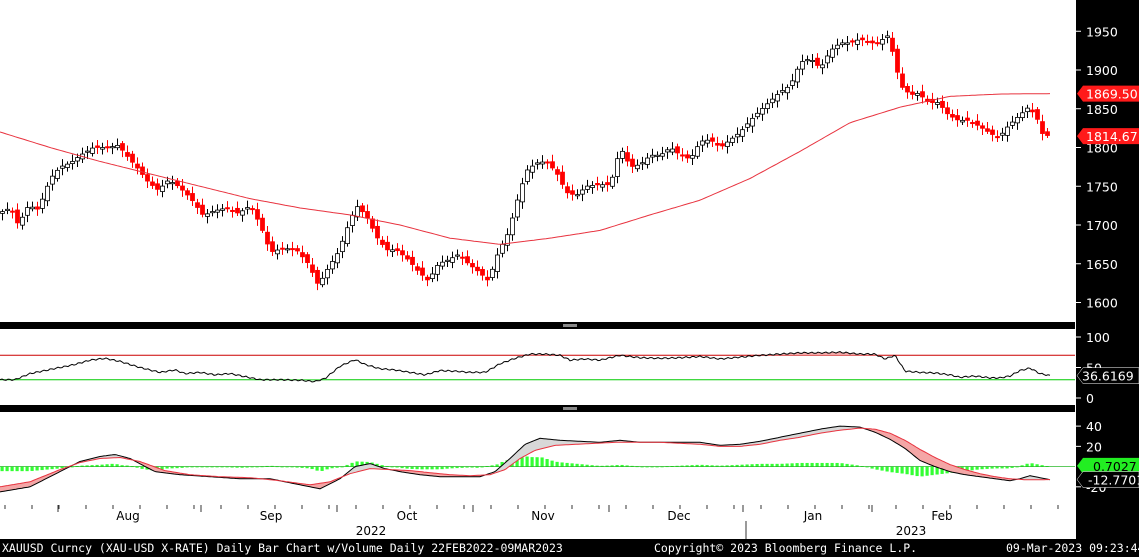  Describe the element at coordinates (786, 548) in the screenshot. I see `footer-copyright: Copyright© 2023 Bloomberg Finance L.P.` at that location.